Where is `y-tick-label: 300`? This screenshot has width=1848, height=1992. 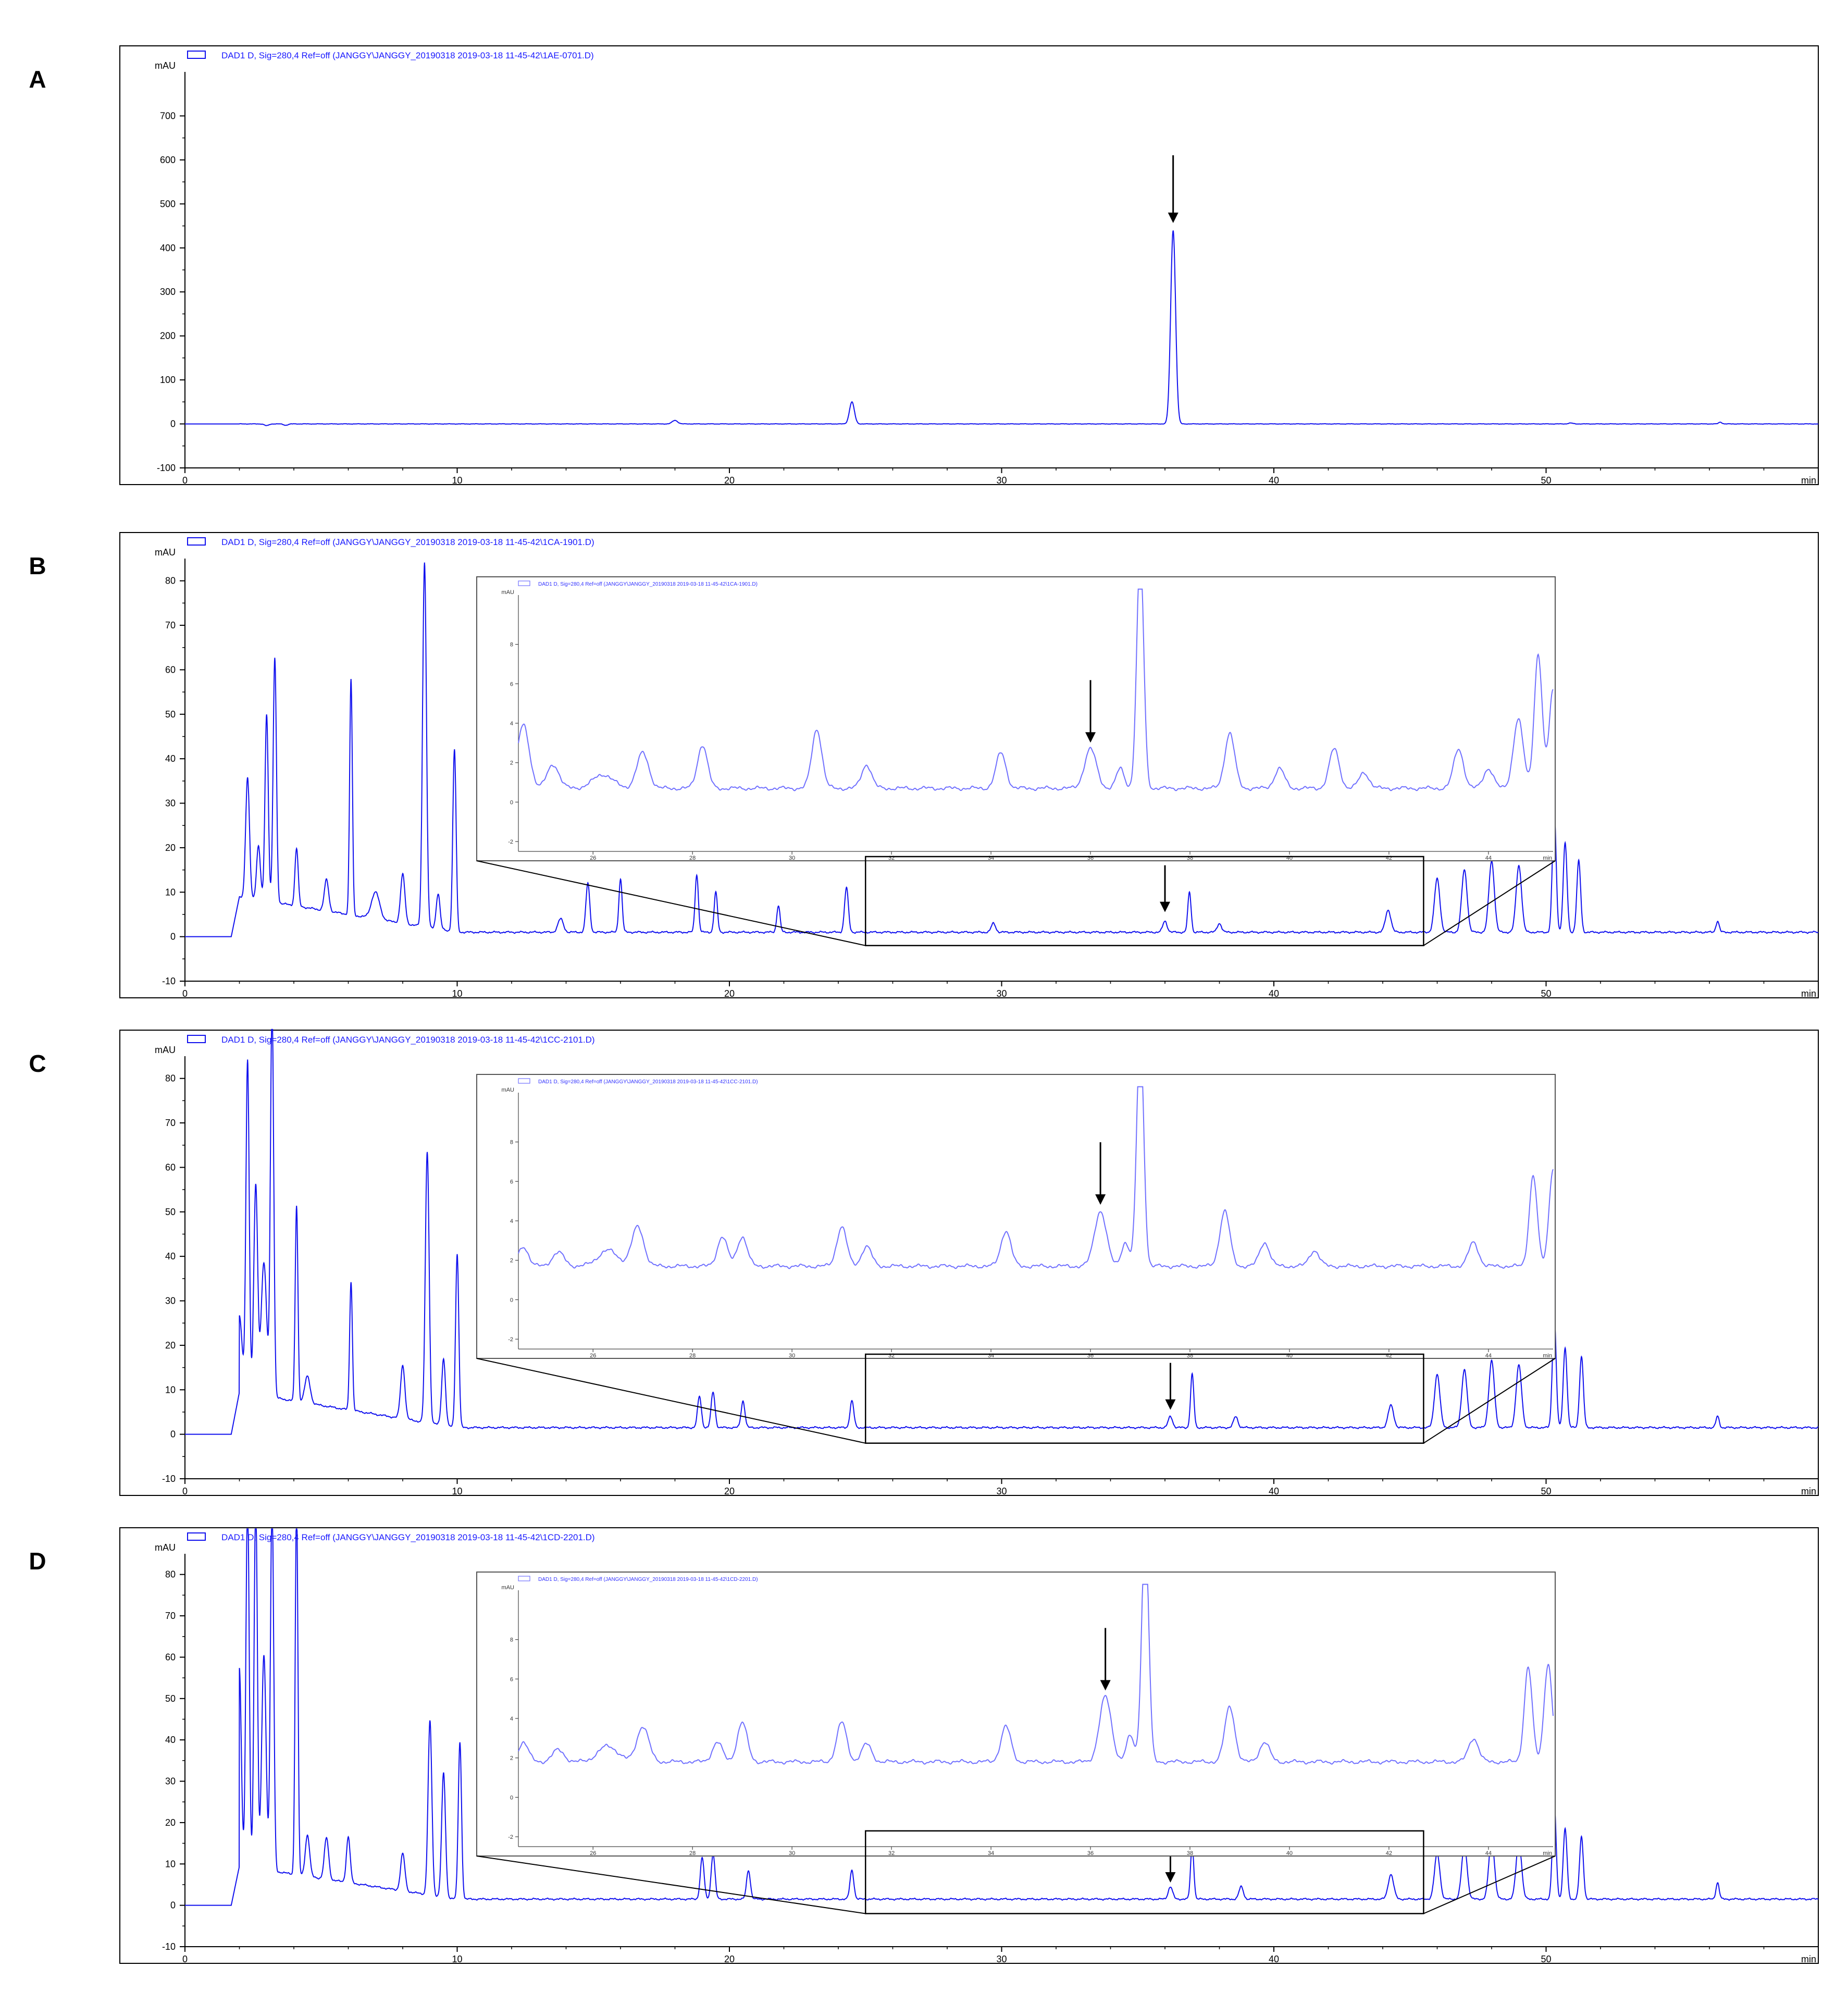
y-tick-label: 300 is located at coordinates (168, 292).